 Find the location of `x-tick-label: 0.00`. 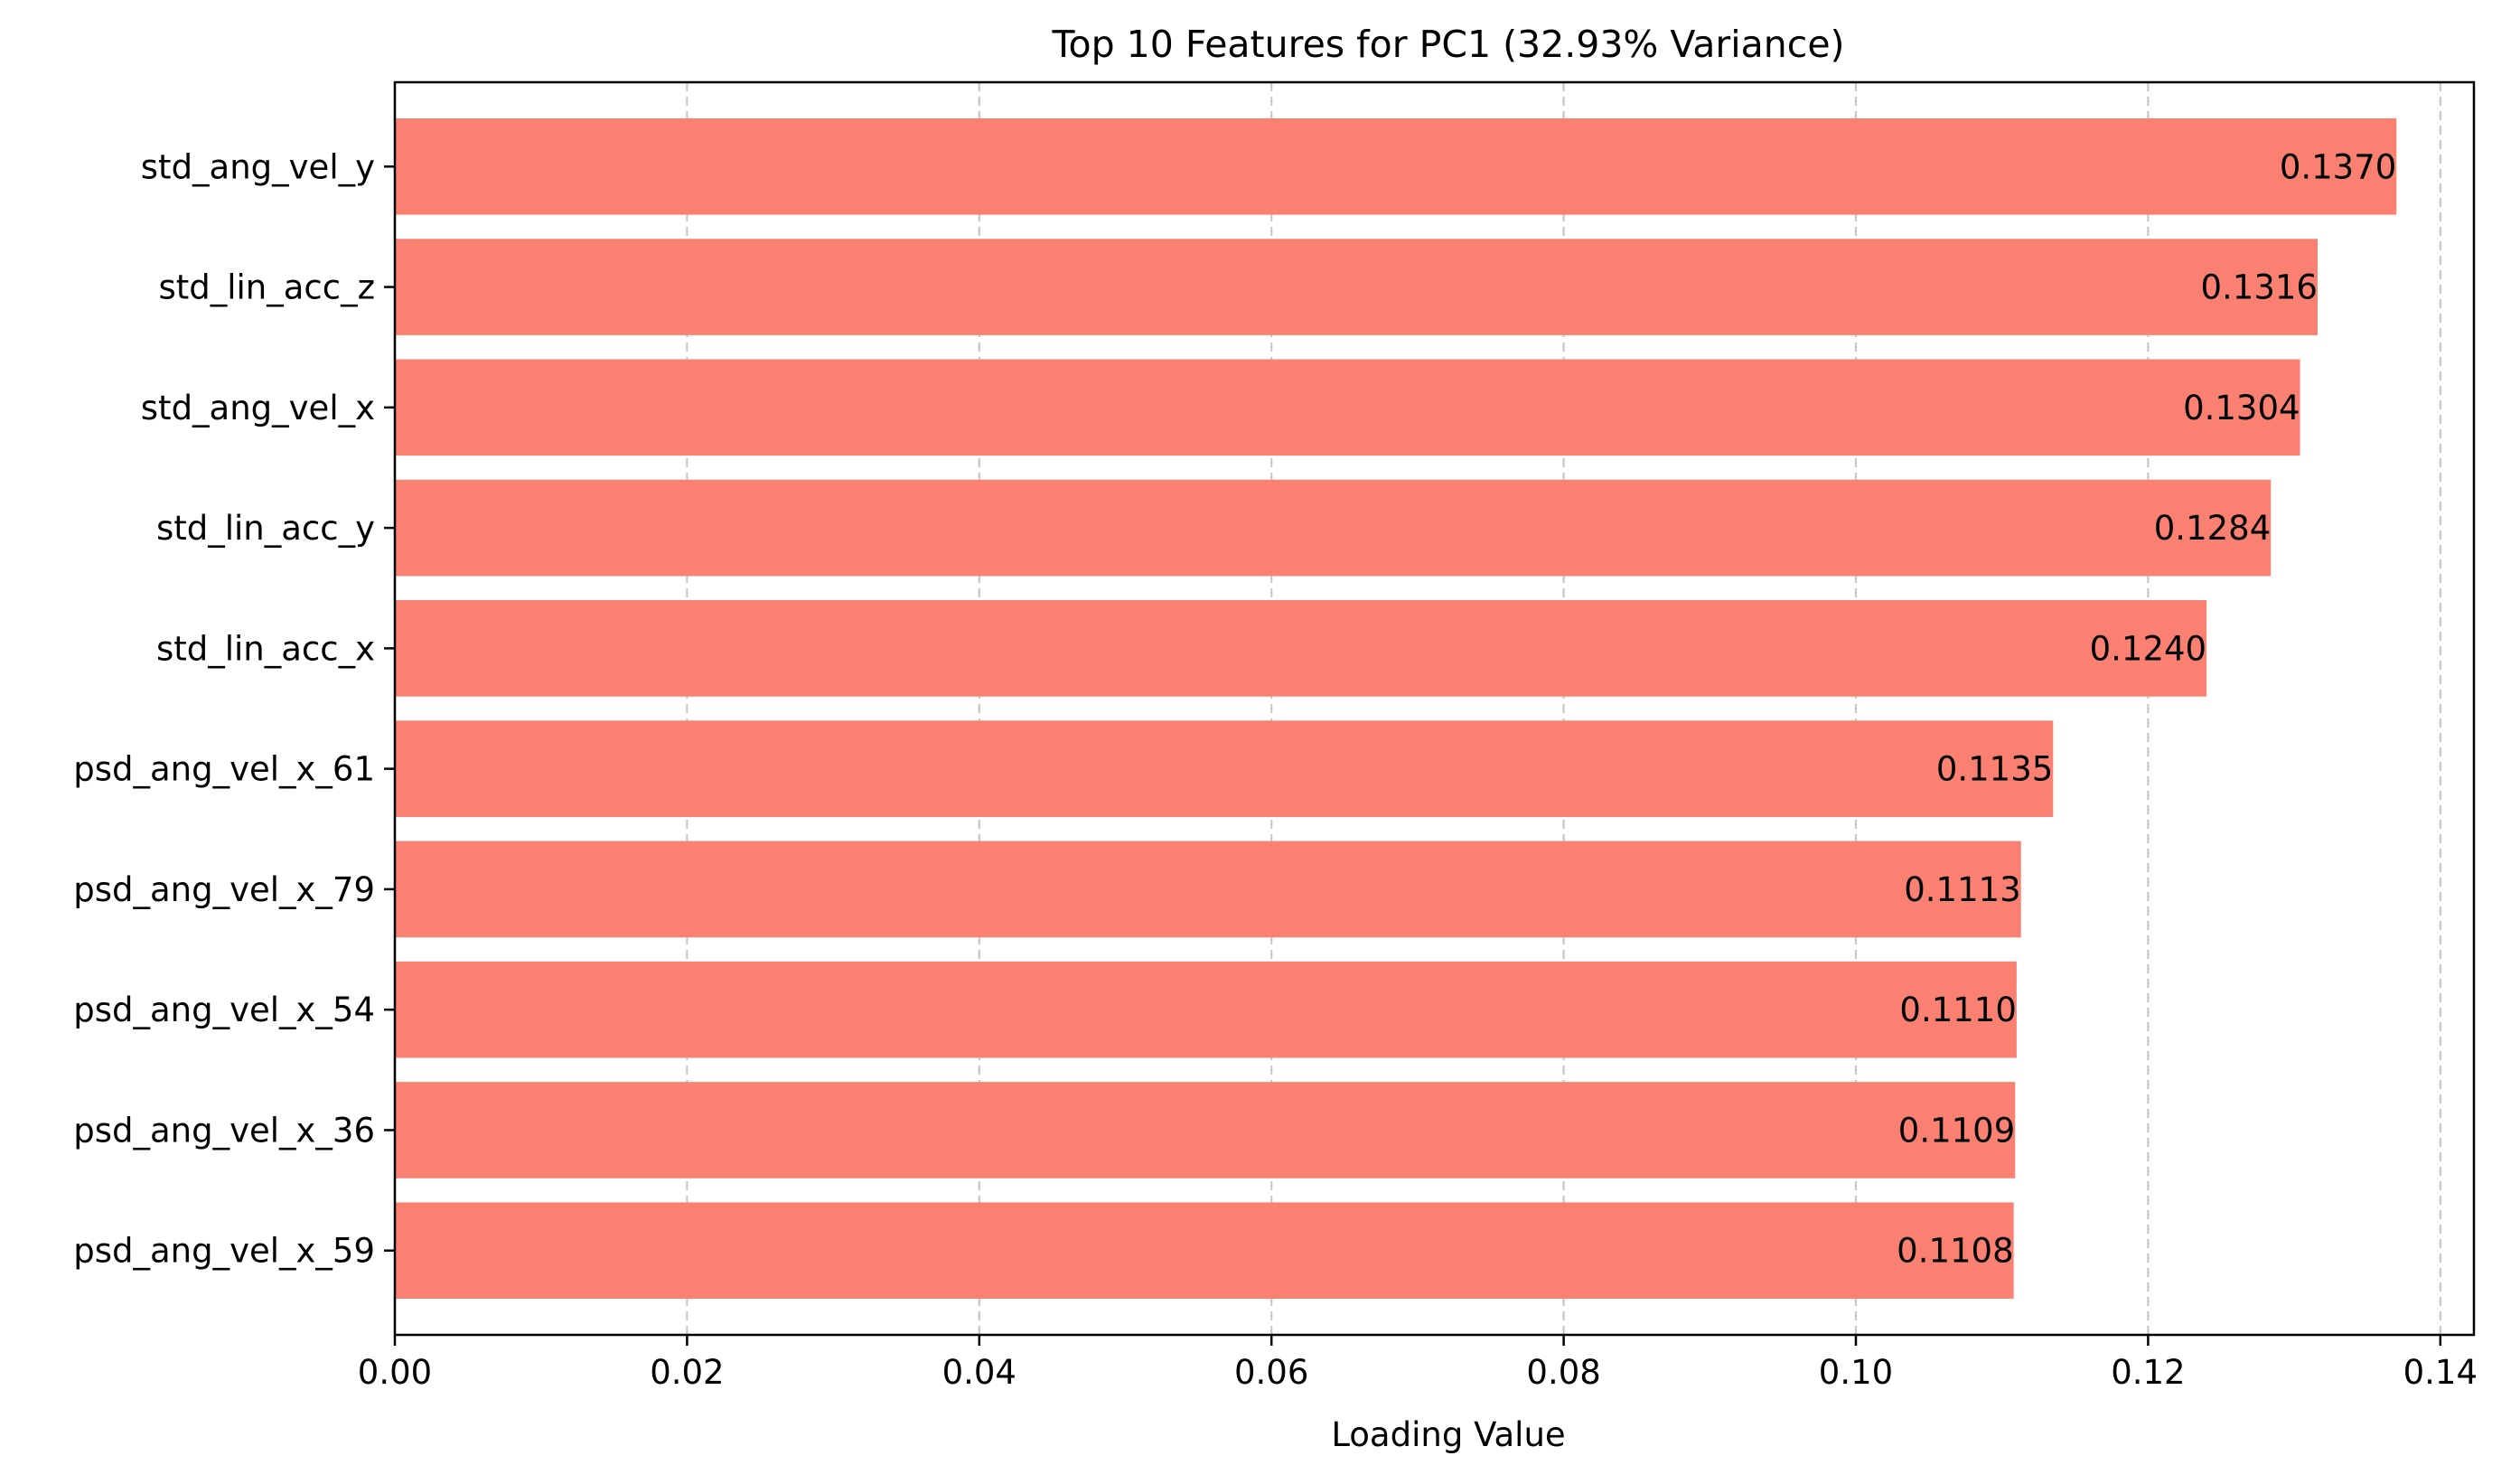

x-tick-label: 0.00 is located at coordinates (395, 1373).